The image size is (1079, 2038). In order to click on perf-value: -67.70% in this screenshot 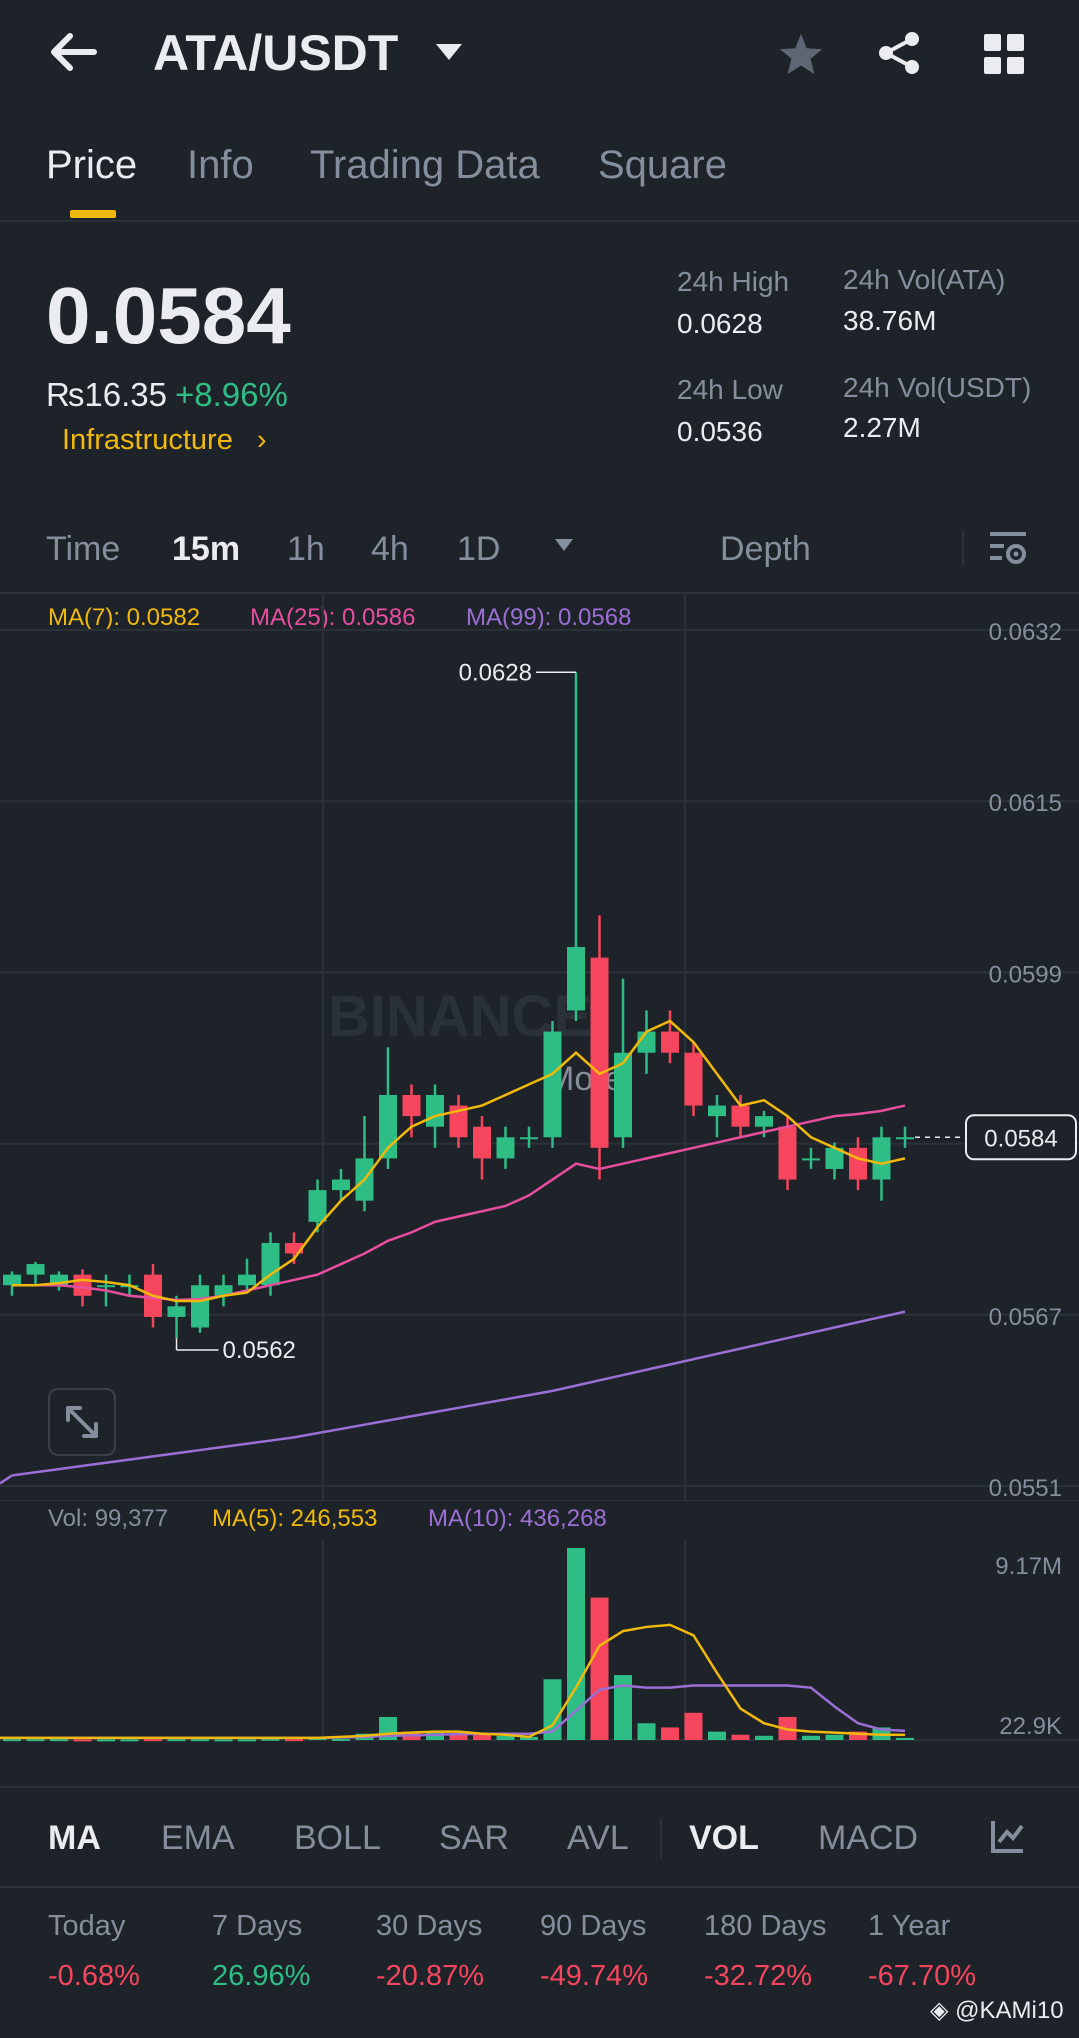, I will do `click(922, 1976)`.